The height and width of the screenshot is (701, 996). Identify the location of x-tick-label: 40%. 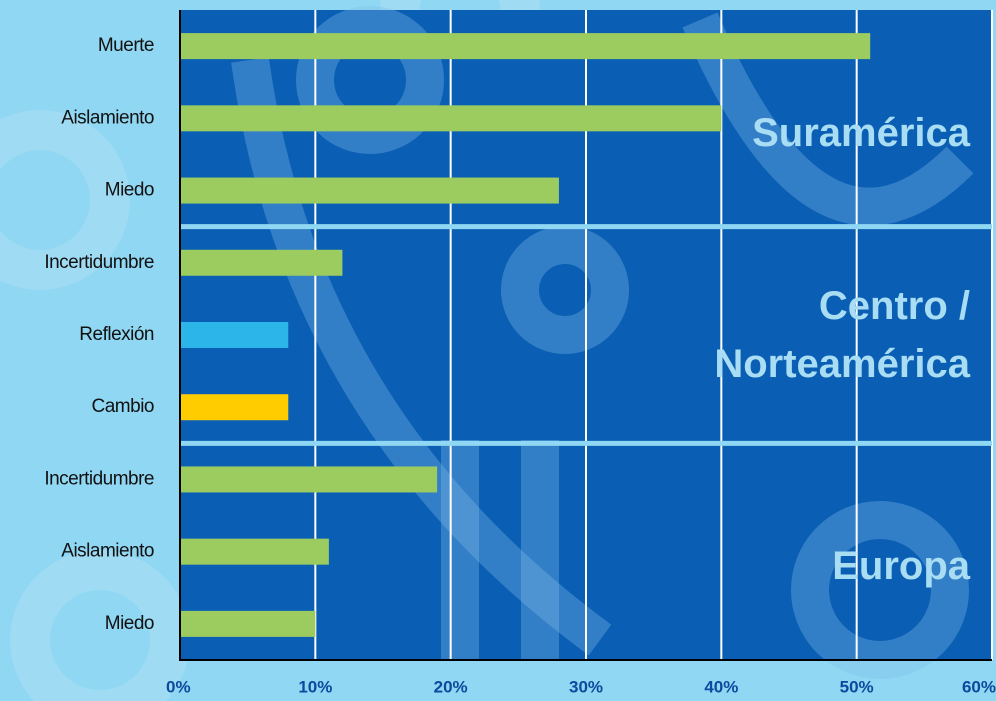
(721, 686).